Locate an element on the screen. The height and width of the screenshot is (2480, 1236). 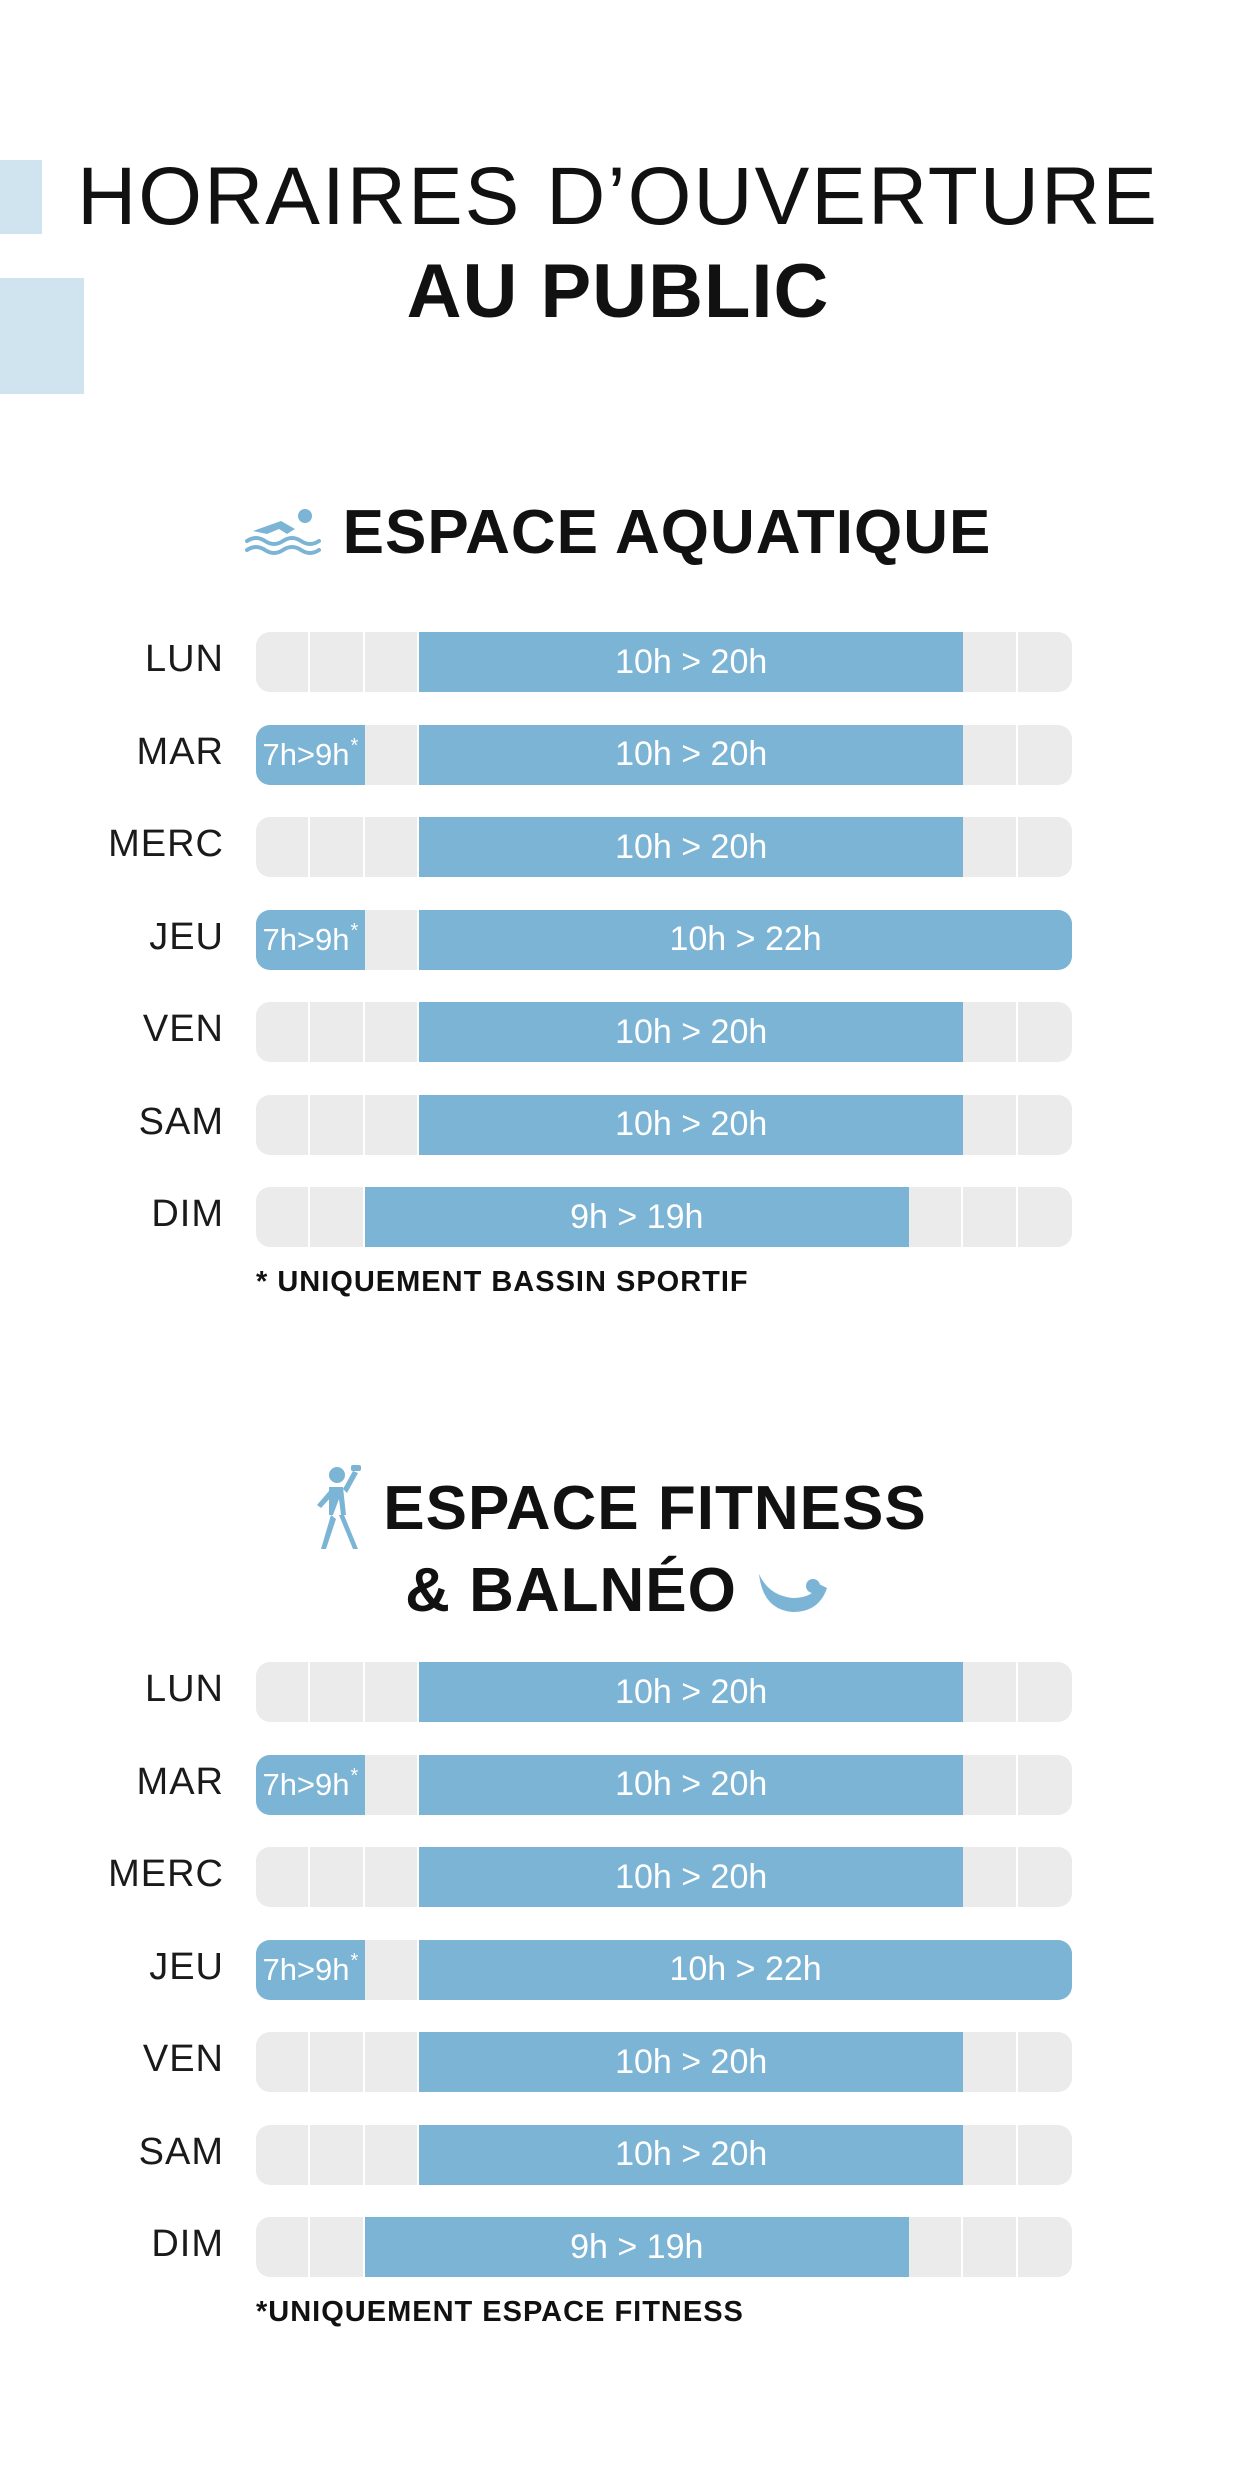
schedule-row: MERC 10h > 20h is located at coordinates (618, 847).